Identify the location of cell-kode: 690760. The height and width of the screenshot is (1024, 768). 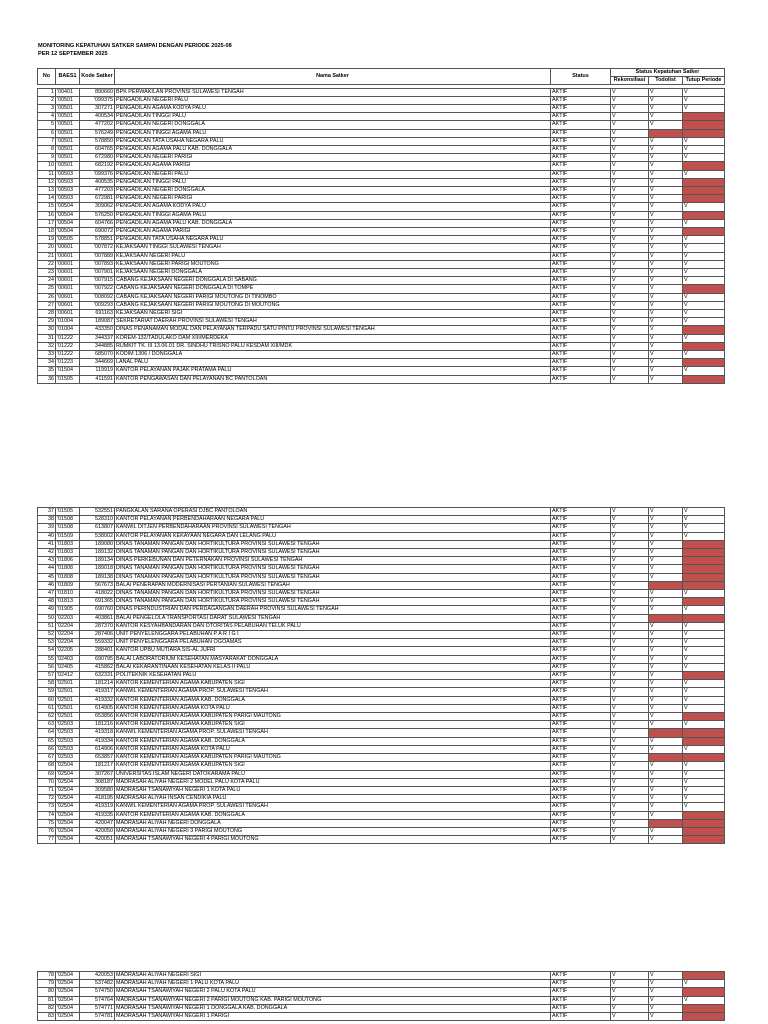
(97, 610).